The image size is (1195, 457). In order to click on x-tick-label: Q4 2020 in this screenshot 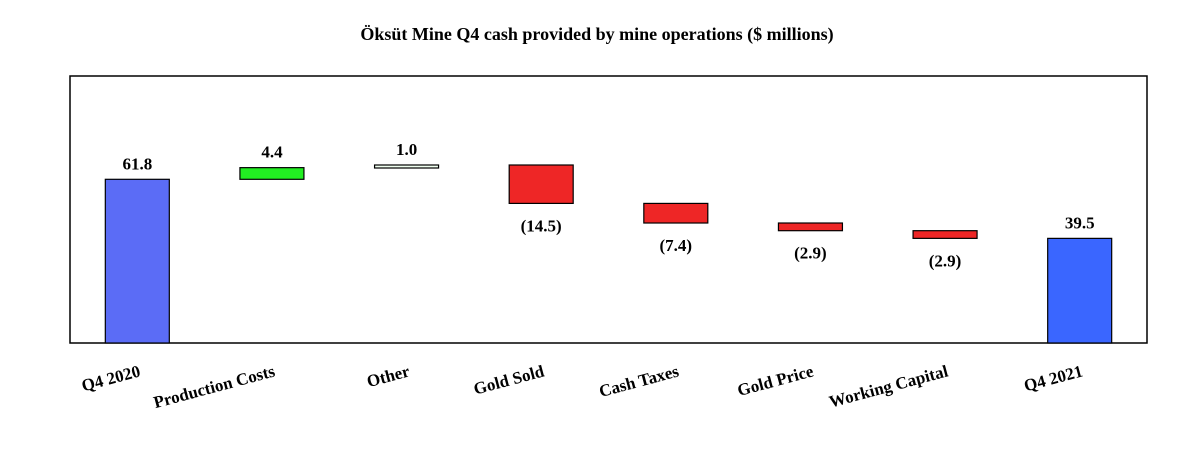, I will do `click(110, 379)`.